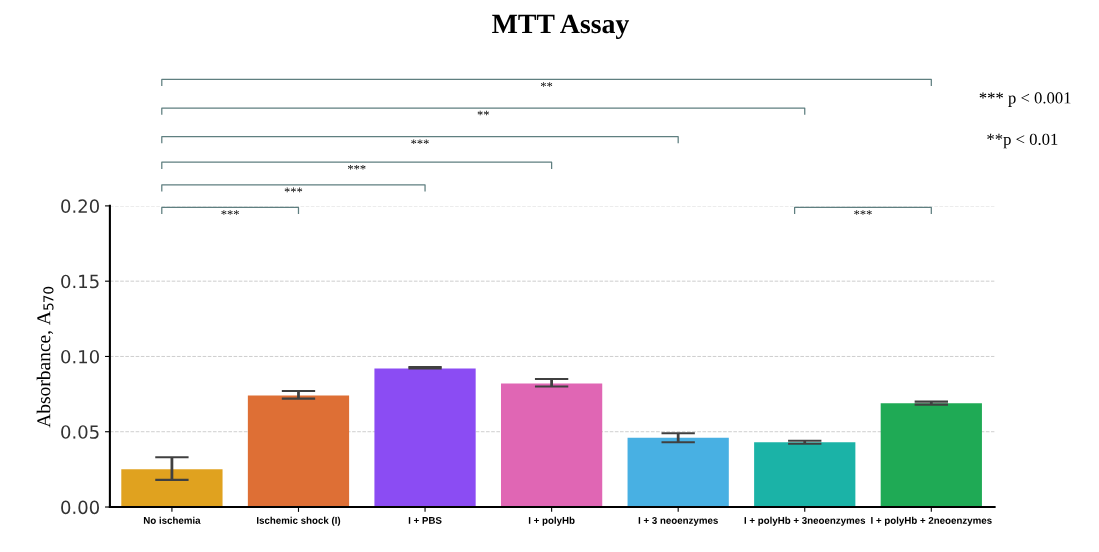 The height and width of the screenshot is (552, 1099). I want to click on chart-title: MTT Assay, so click(561, 26).